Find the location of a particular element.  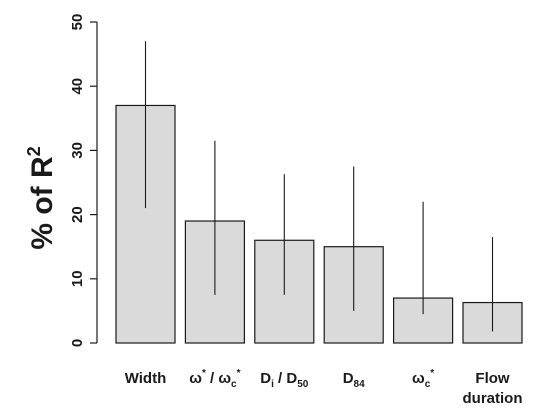

y-tick-label: 10 is located at coordinates (77, 278).